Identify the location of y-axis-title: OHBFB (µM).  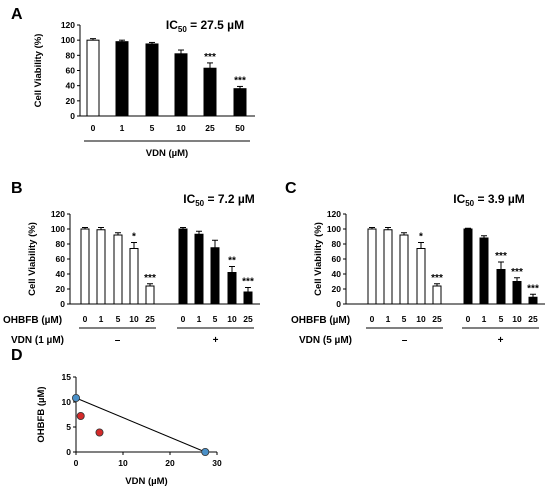
(41, 414).